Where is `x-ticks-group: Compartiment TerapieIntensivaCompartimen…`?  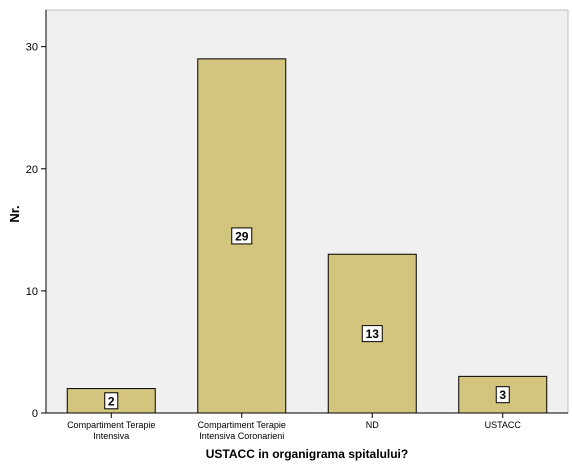
x-ticks-group: Compartiment TerapieIntensivaCompartimen… is located at coordinates (294, 427).